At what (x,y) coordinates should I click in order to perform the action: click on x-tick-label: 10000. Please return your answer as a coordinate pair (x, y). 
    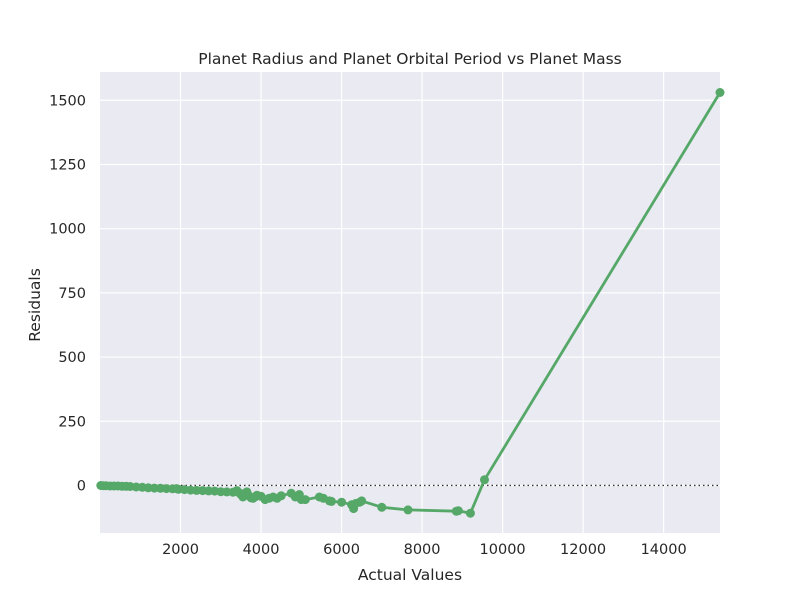
    Looking at the image, I should click on (503, 550).